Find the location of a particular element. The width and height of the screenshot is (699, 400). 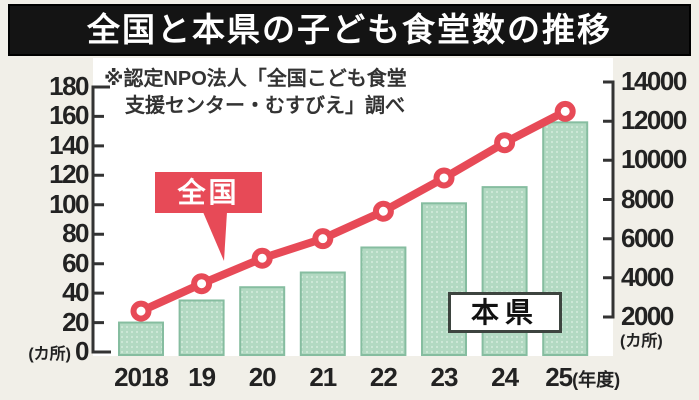

right-axis-unit: (カ所) is located at coordinates (641, 341).